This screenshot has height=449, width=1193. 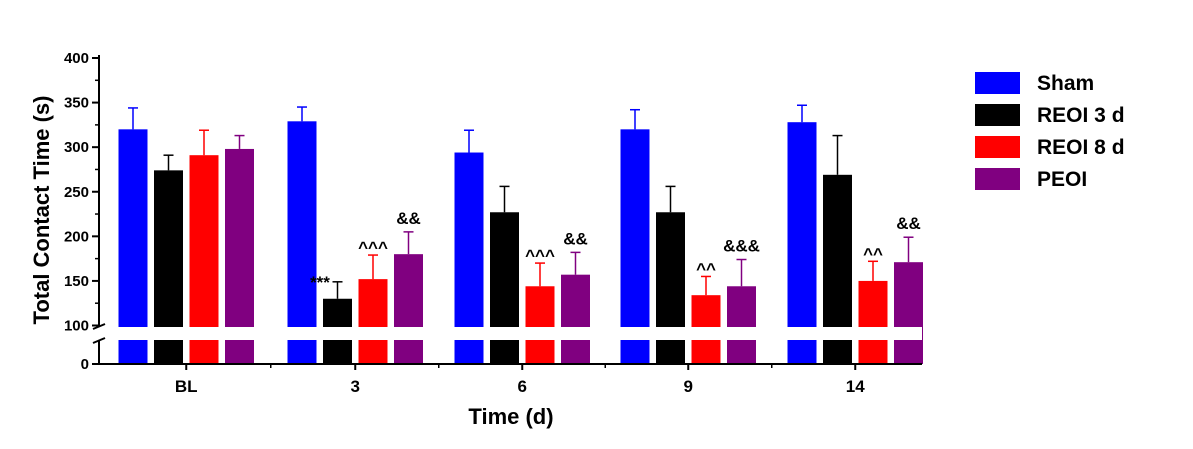 I want to click on y-tick-label: 350, so click(x=76, y=103).